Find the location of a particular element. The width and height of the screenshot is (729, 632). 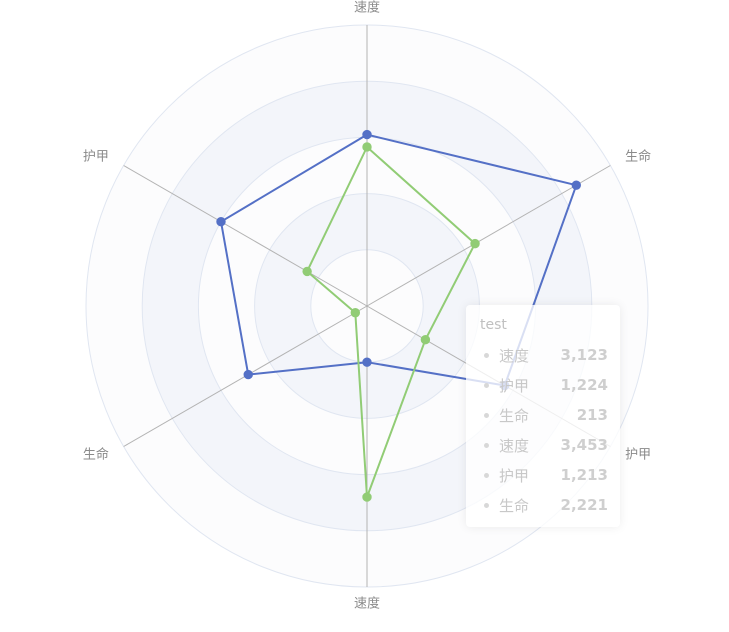

tooltip-value: 3,123 is located at coordinates (584, 355).